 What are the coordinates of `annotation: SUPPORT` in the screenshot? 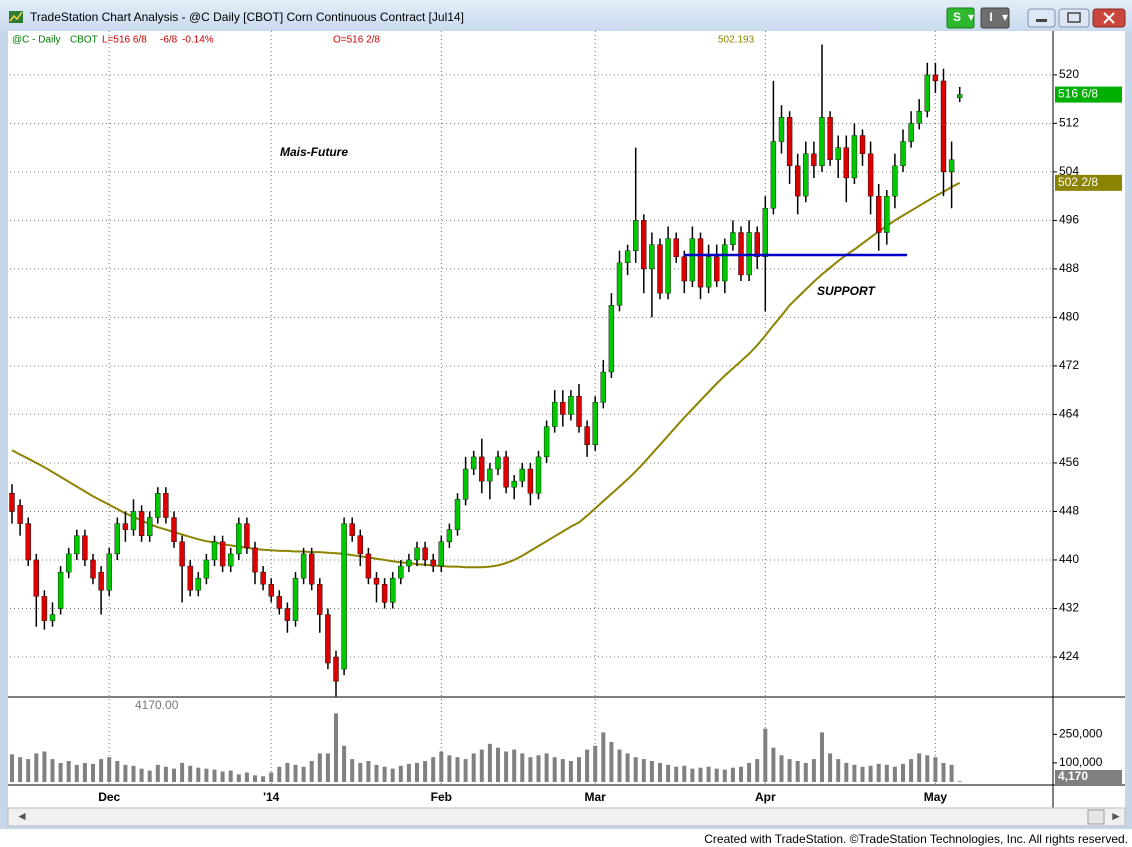 It's located at (846, 291).